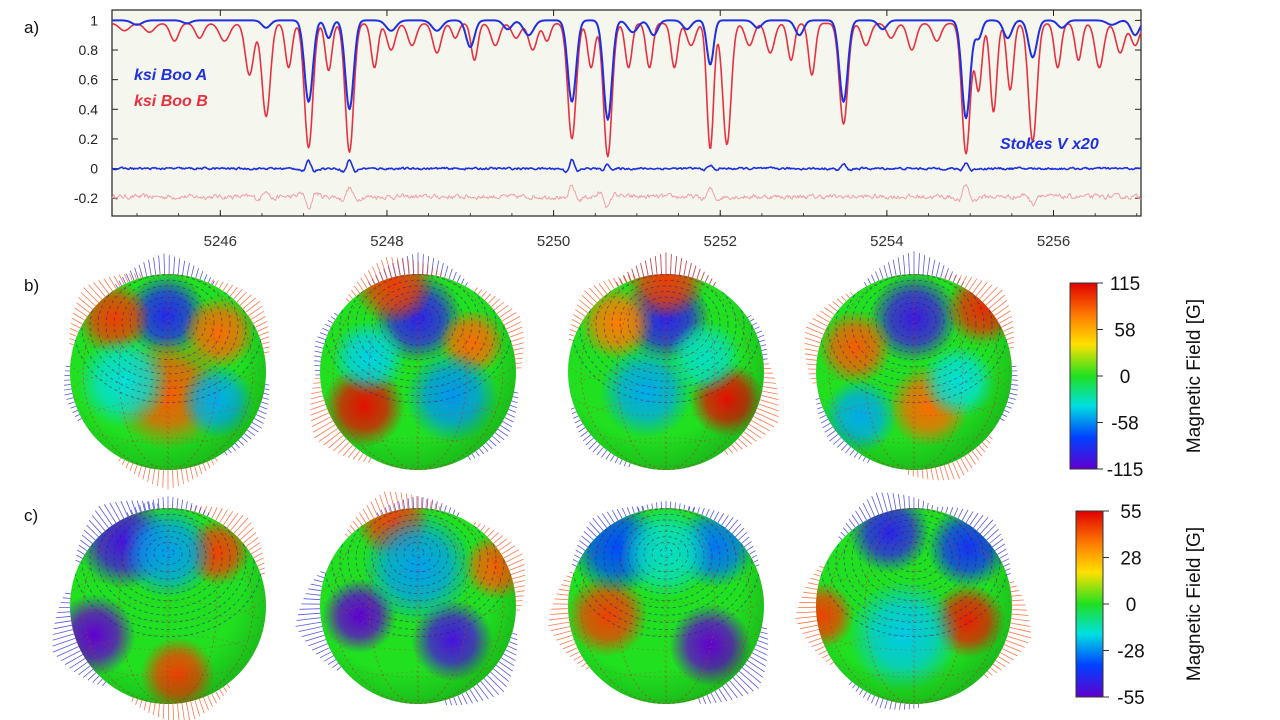  Describe the element at coordinates (89, 139) in the screenshot. I see `y-tick-label: 0.2` at that location.